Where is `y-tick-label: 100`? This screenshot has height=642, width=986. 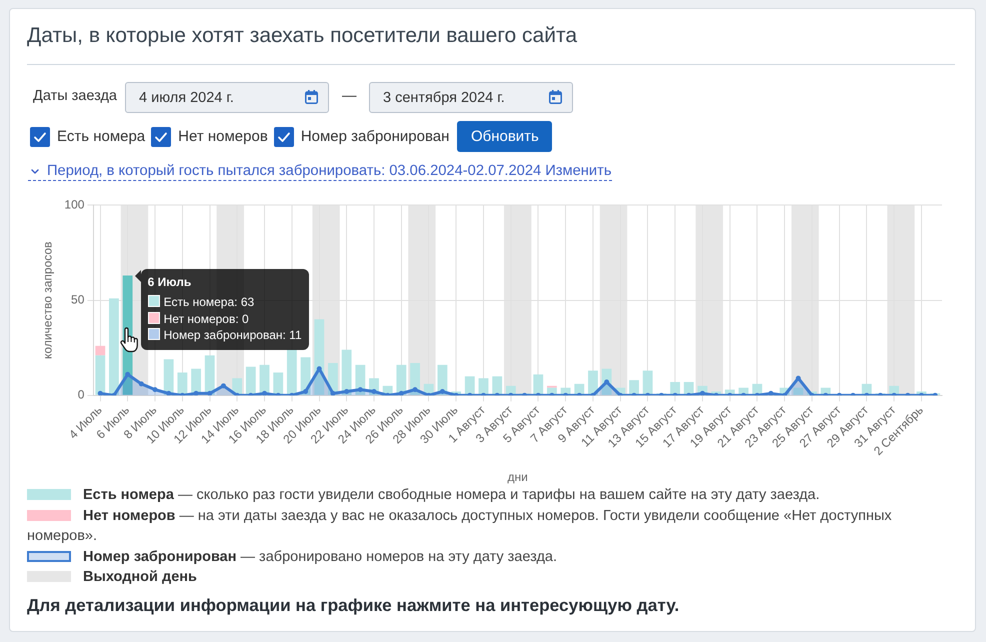 y-tick-label: 100 is located at coordinates (74, 205).